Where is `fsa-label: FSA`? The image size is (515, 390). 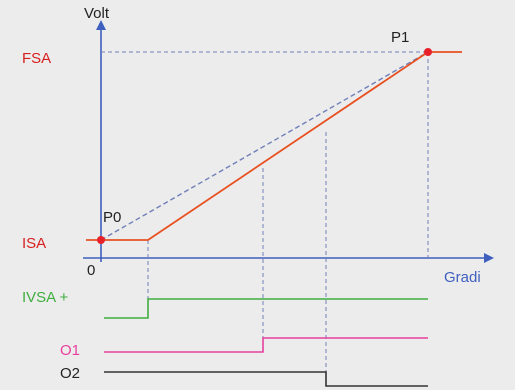 fsa-label: FSA is located at coordinates (36, 58).